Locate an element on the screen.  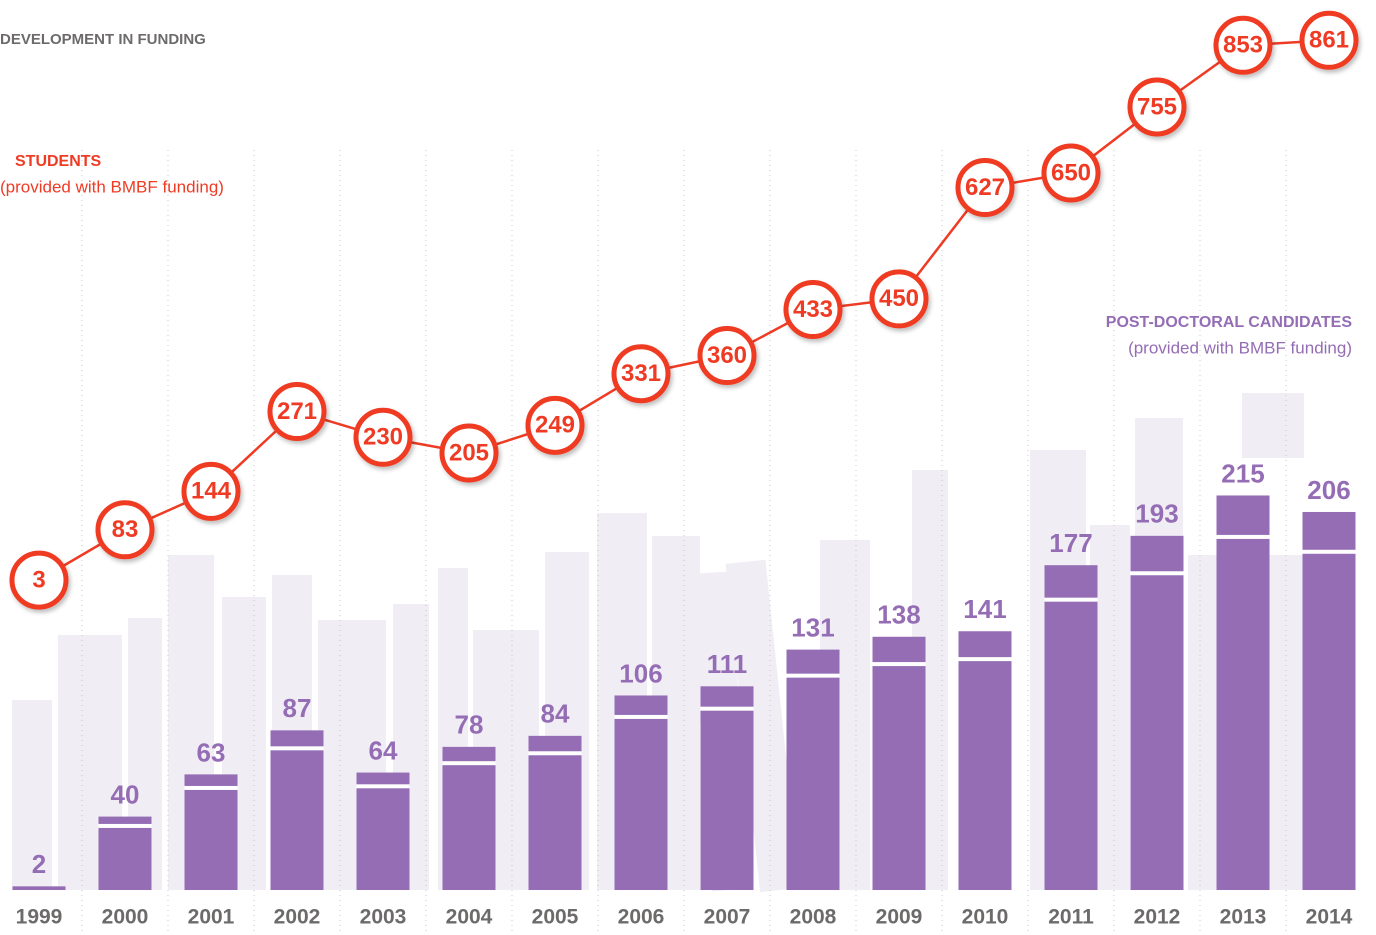
x-tick-label: 2006 is located at coordinates (641, 917).